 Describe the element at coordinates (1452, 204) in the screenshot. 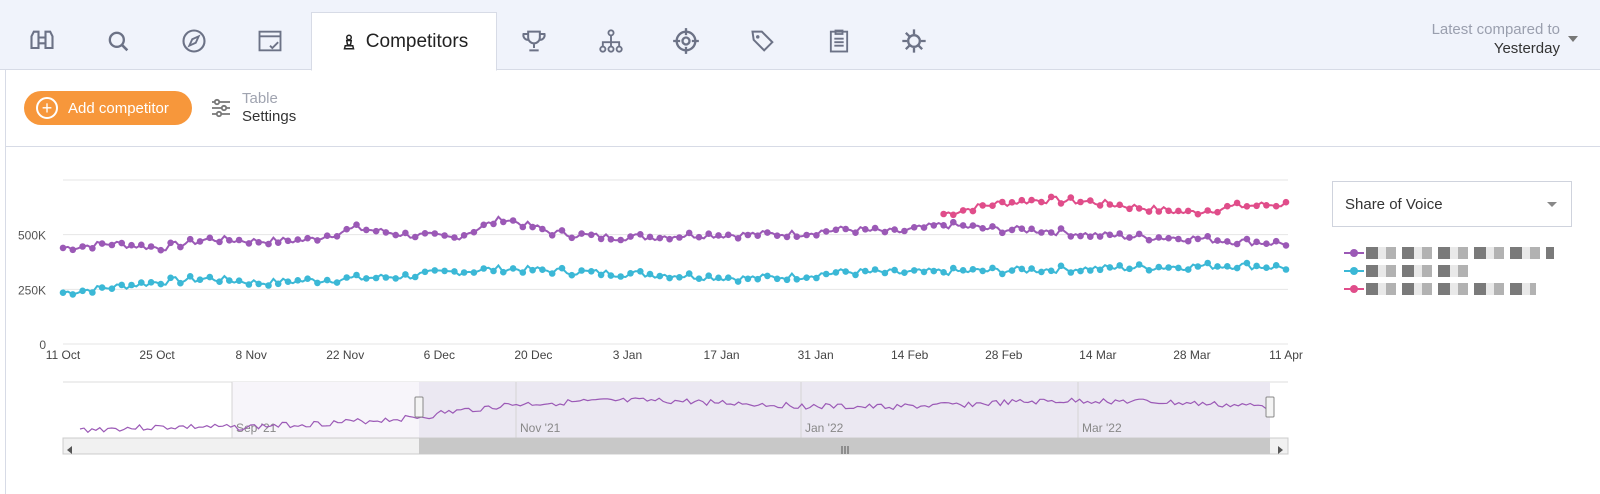

I see `metric-select: Share of Voice` at that location.